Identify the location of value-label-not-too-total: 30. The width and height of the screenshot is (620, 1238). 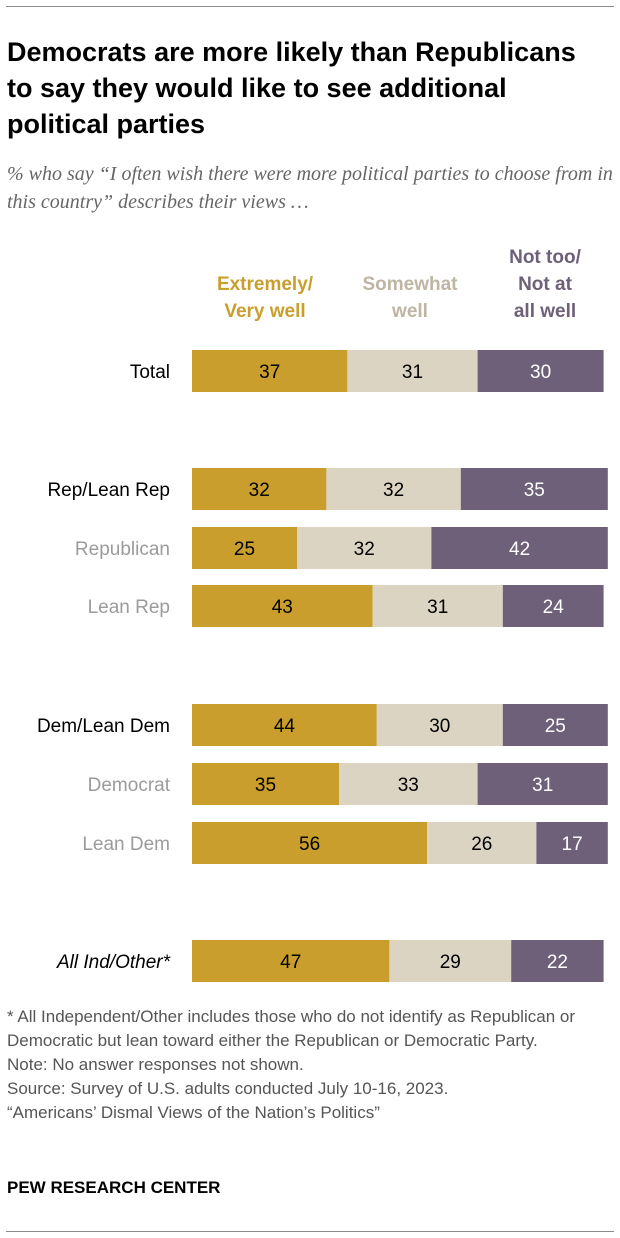
(540, 372).